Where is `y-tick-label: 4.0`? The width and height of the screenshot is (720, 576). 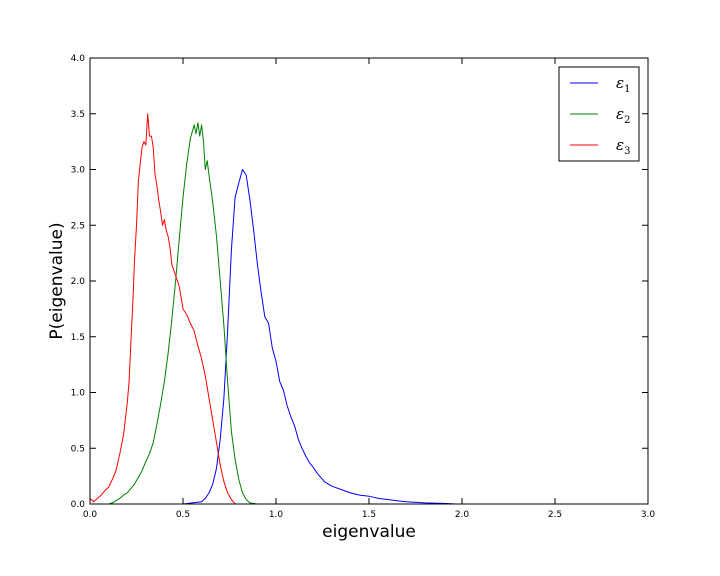 y-tick-label: 4.0 is located at coordinates (78, 59).